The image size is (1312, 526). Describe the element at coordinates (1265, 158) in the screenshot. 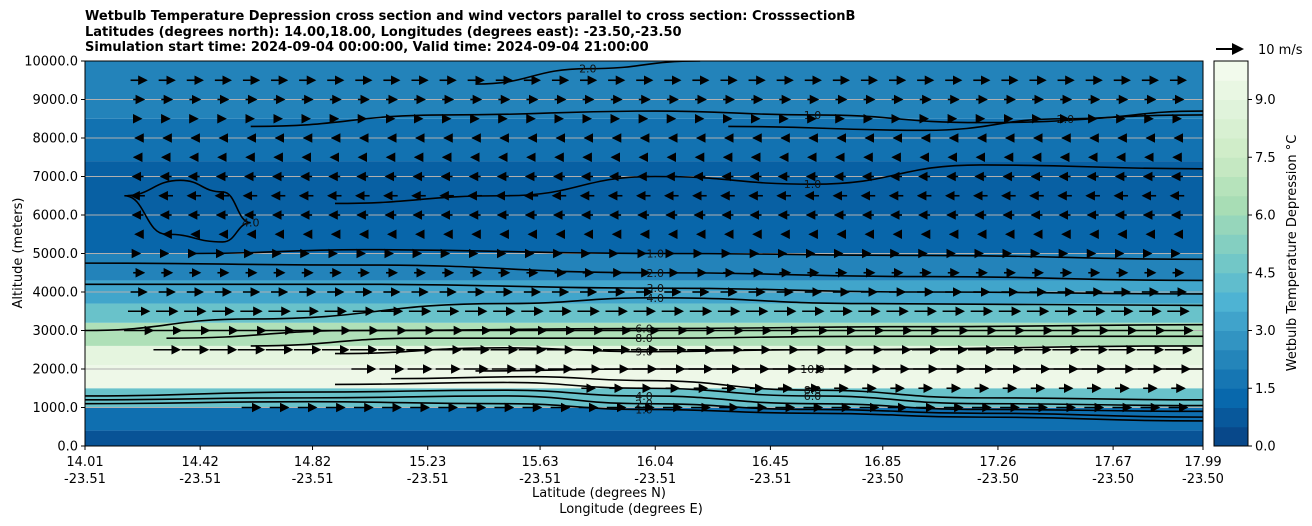

I see `colorbar-tick-label-5: 7.5` at that location.